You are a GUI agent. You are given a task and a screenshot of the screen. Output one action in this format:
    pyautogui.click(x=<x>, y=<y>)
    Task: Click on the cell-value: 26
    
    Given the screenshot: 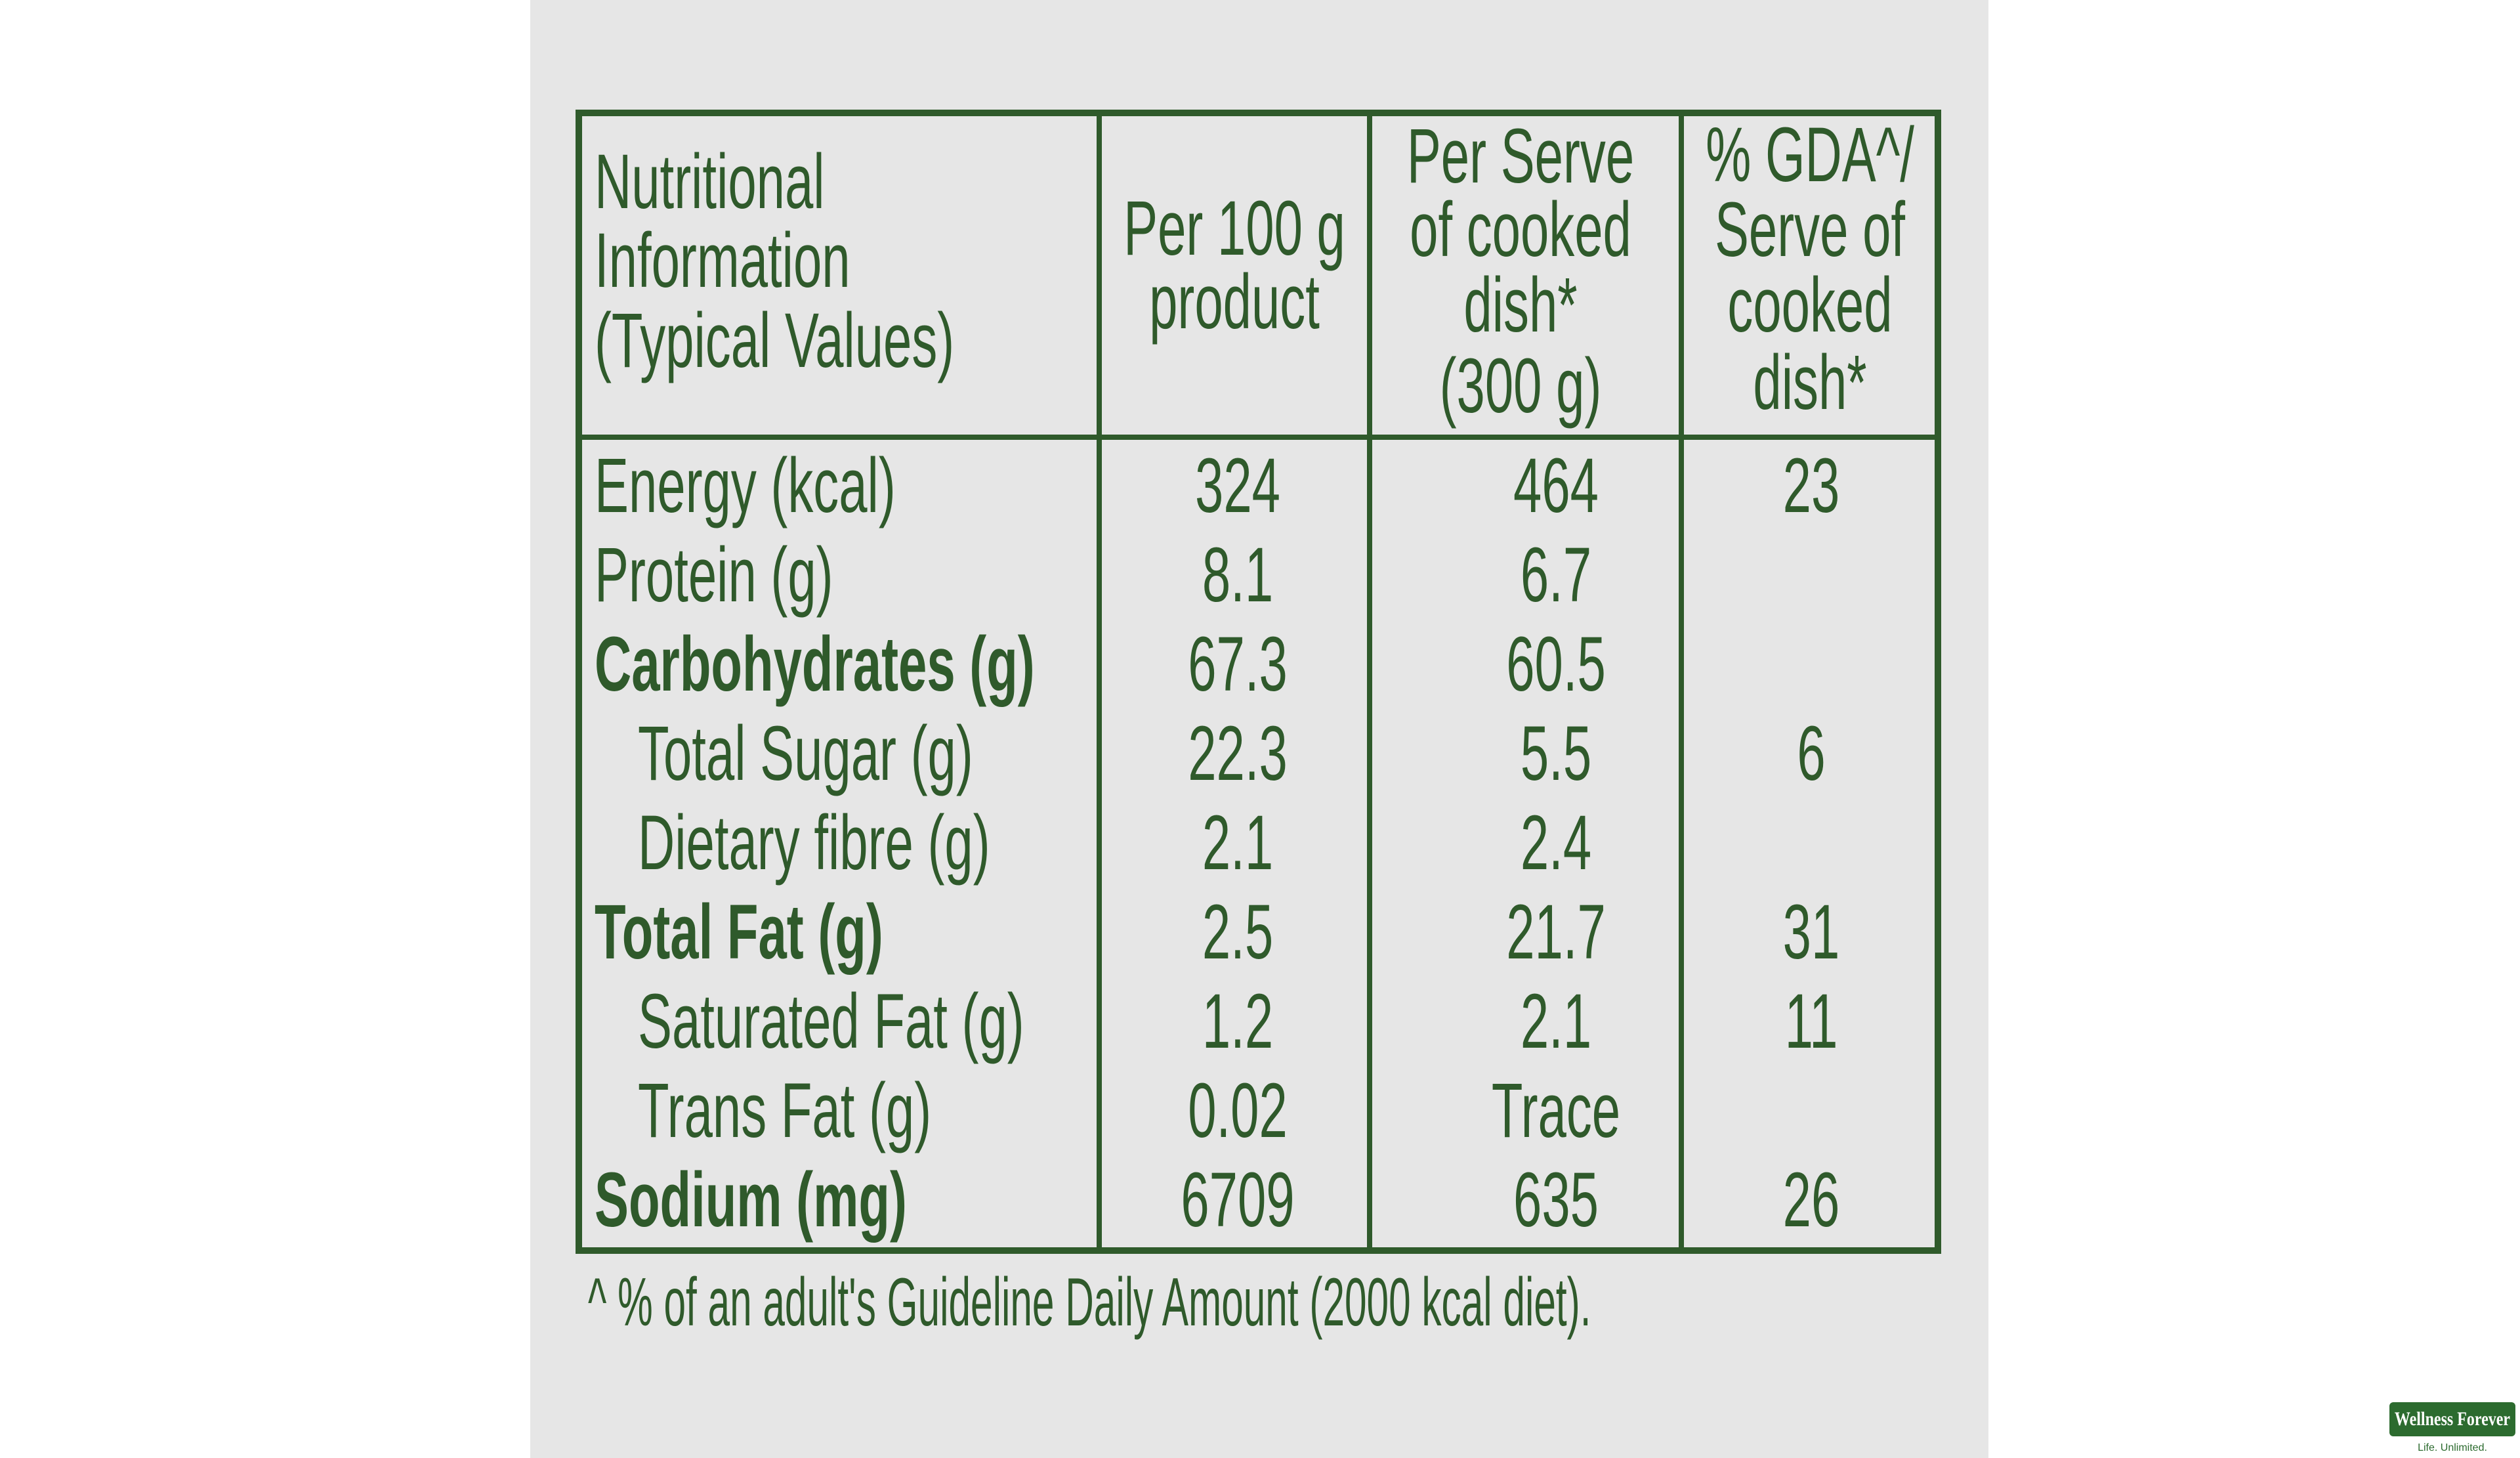 What is the action you would take?
    pyautogui.click(x=1811, y=1200)
    